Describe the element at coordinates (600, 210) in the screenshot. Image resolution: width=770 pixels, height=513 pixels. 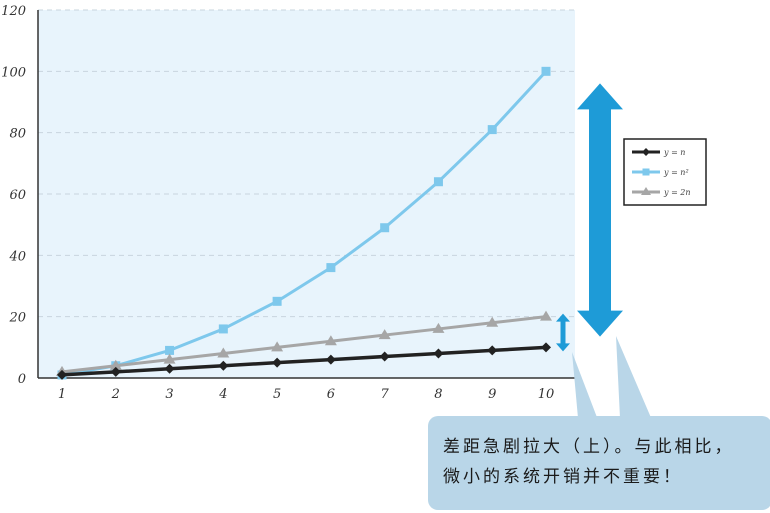
I see `large-gap-arrow` at that location.